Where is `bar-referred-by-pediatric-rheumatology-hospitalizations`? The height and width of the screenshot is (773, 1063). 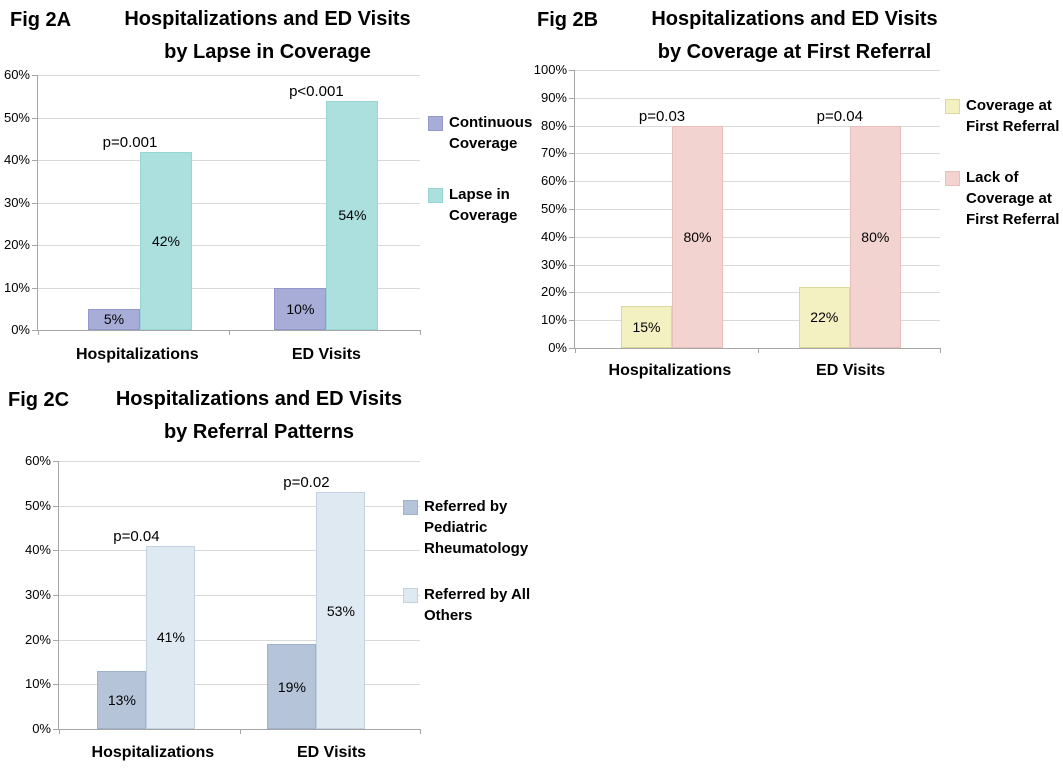 bar-referred-by-pediatric-rheumatology-hospitalizations is located at coordinates (122, 699).